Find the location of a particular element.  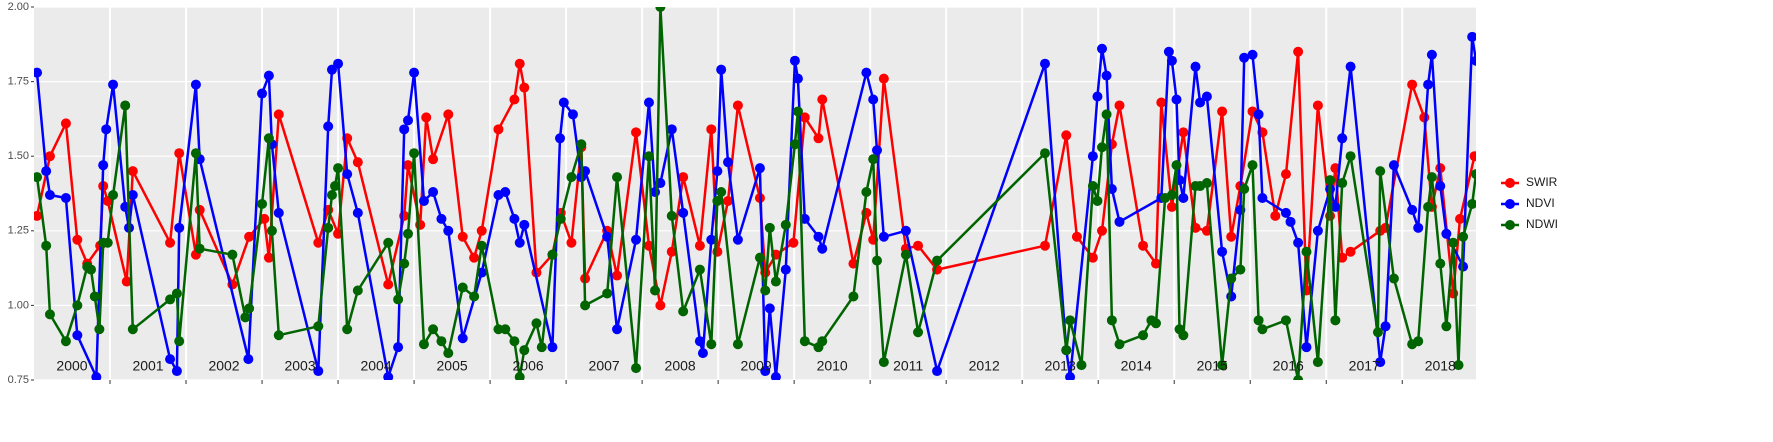

y-tick-label: 0.75 is located at coordinates (18, 380).